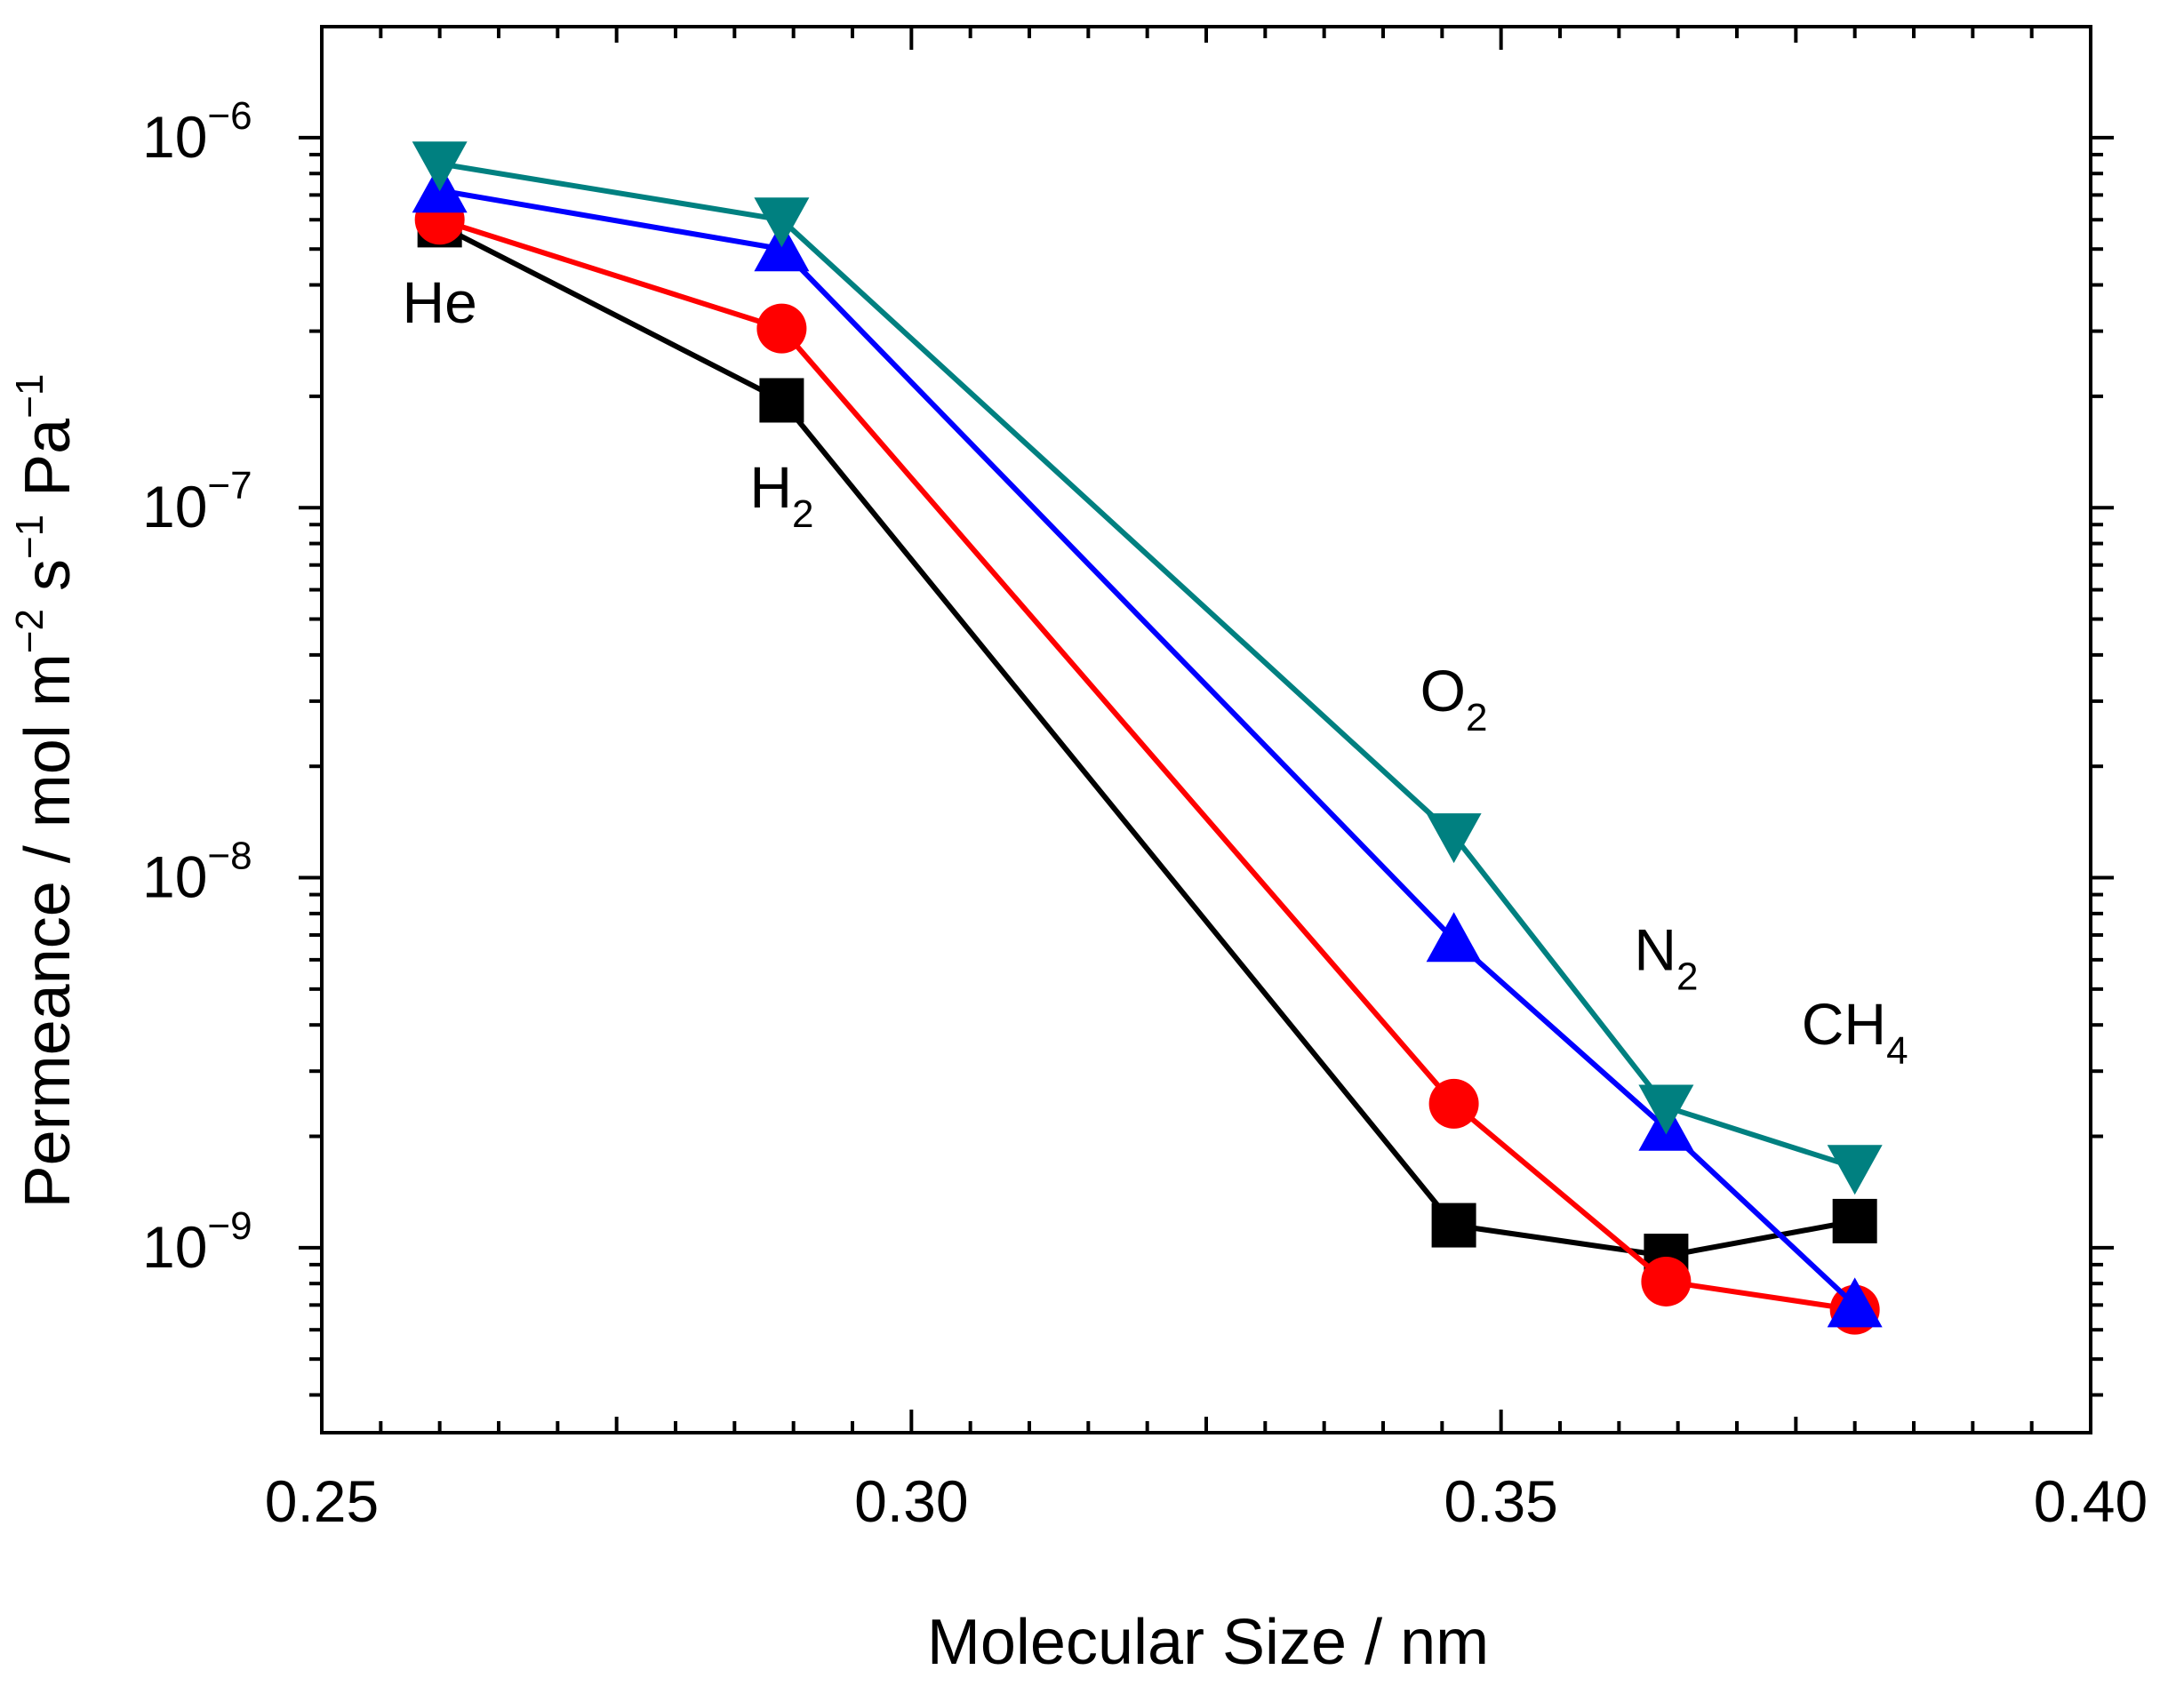 The image size is (2184, 1694). What do you see at coordinates (48, 584) in the screenshot?
I see `y-axis-title-s: s` at bounding box center [48, 584].